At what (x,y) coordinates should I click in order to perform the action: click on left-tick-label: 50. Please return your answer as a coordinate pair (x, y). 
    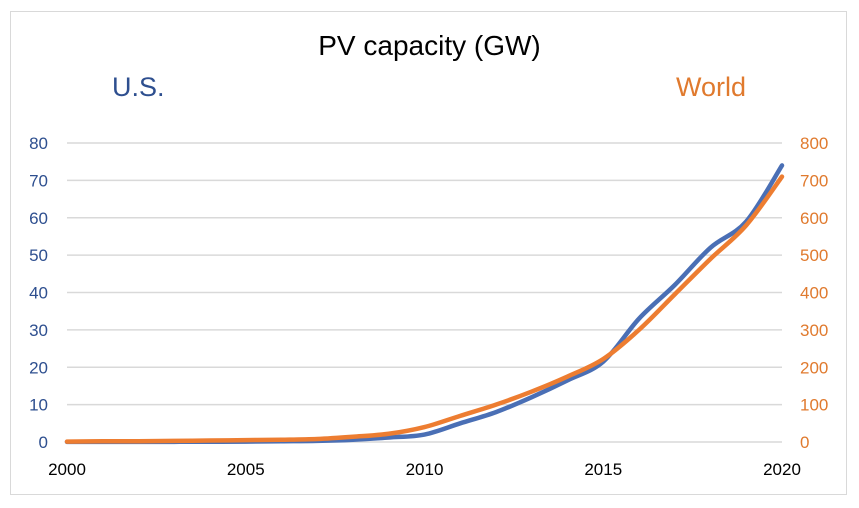
    Looking at the image, I should click on (38, 255).